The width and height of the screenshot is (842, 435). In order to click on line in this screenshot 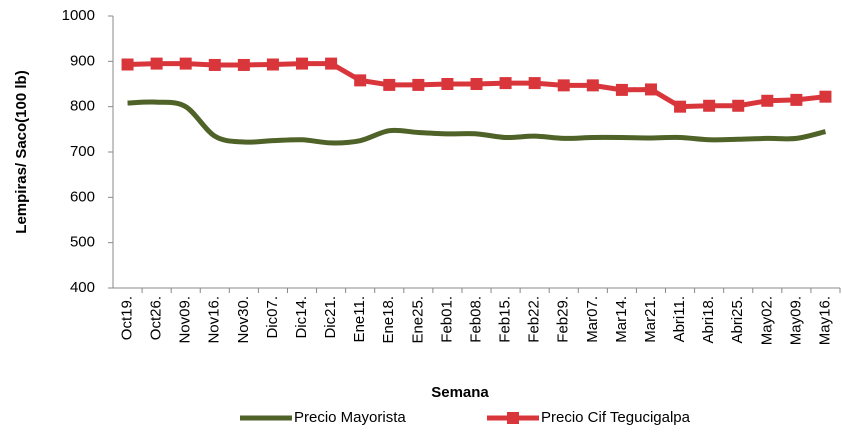, I will do `click(477, 122)`.